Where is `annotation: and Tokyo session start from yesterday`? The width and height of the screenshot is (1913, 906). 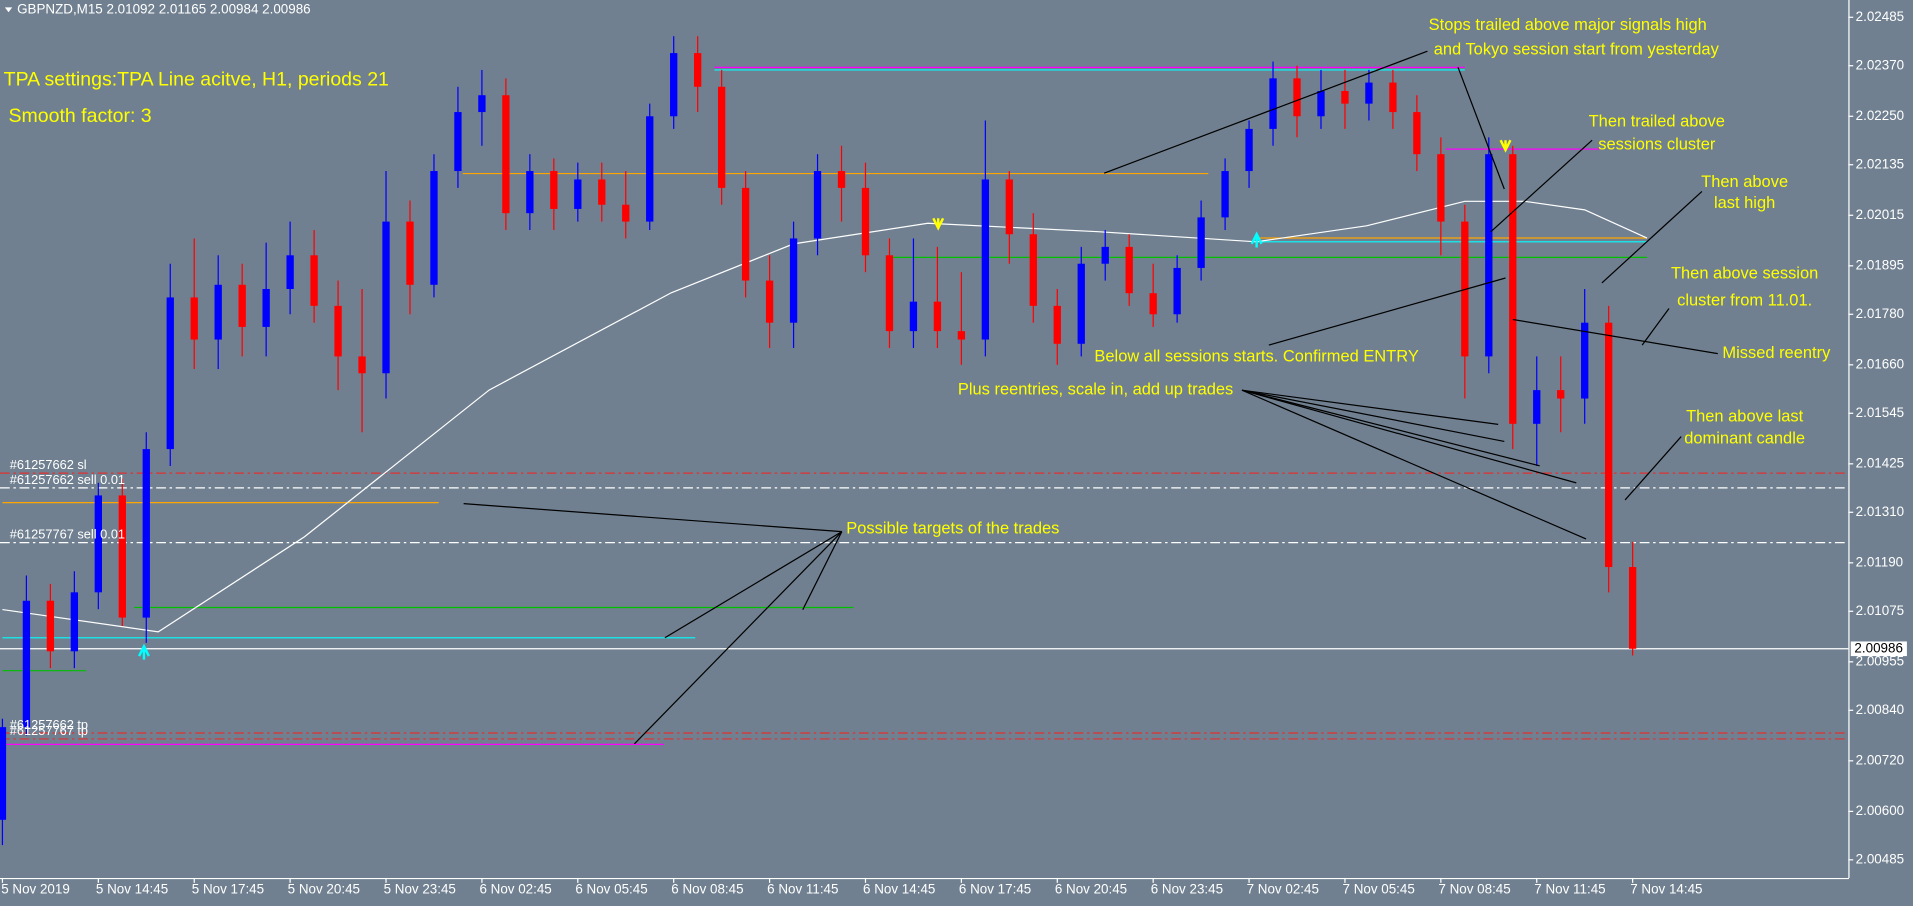
annotation: and Tokyo session start from yesterday is located at coordinates (1577, 49).